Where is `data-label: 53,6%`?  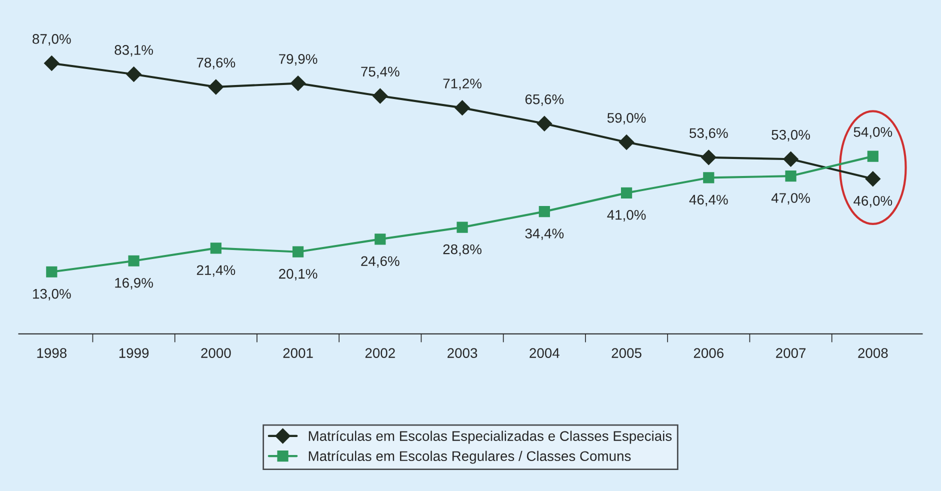
data-label: 53,6% is located at coordinates (709, 134).